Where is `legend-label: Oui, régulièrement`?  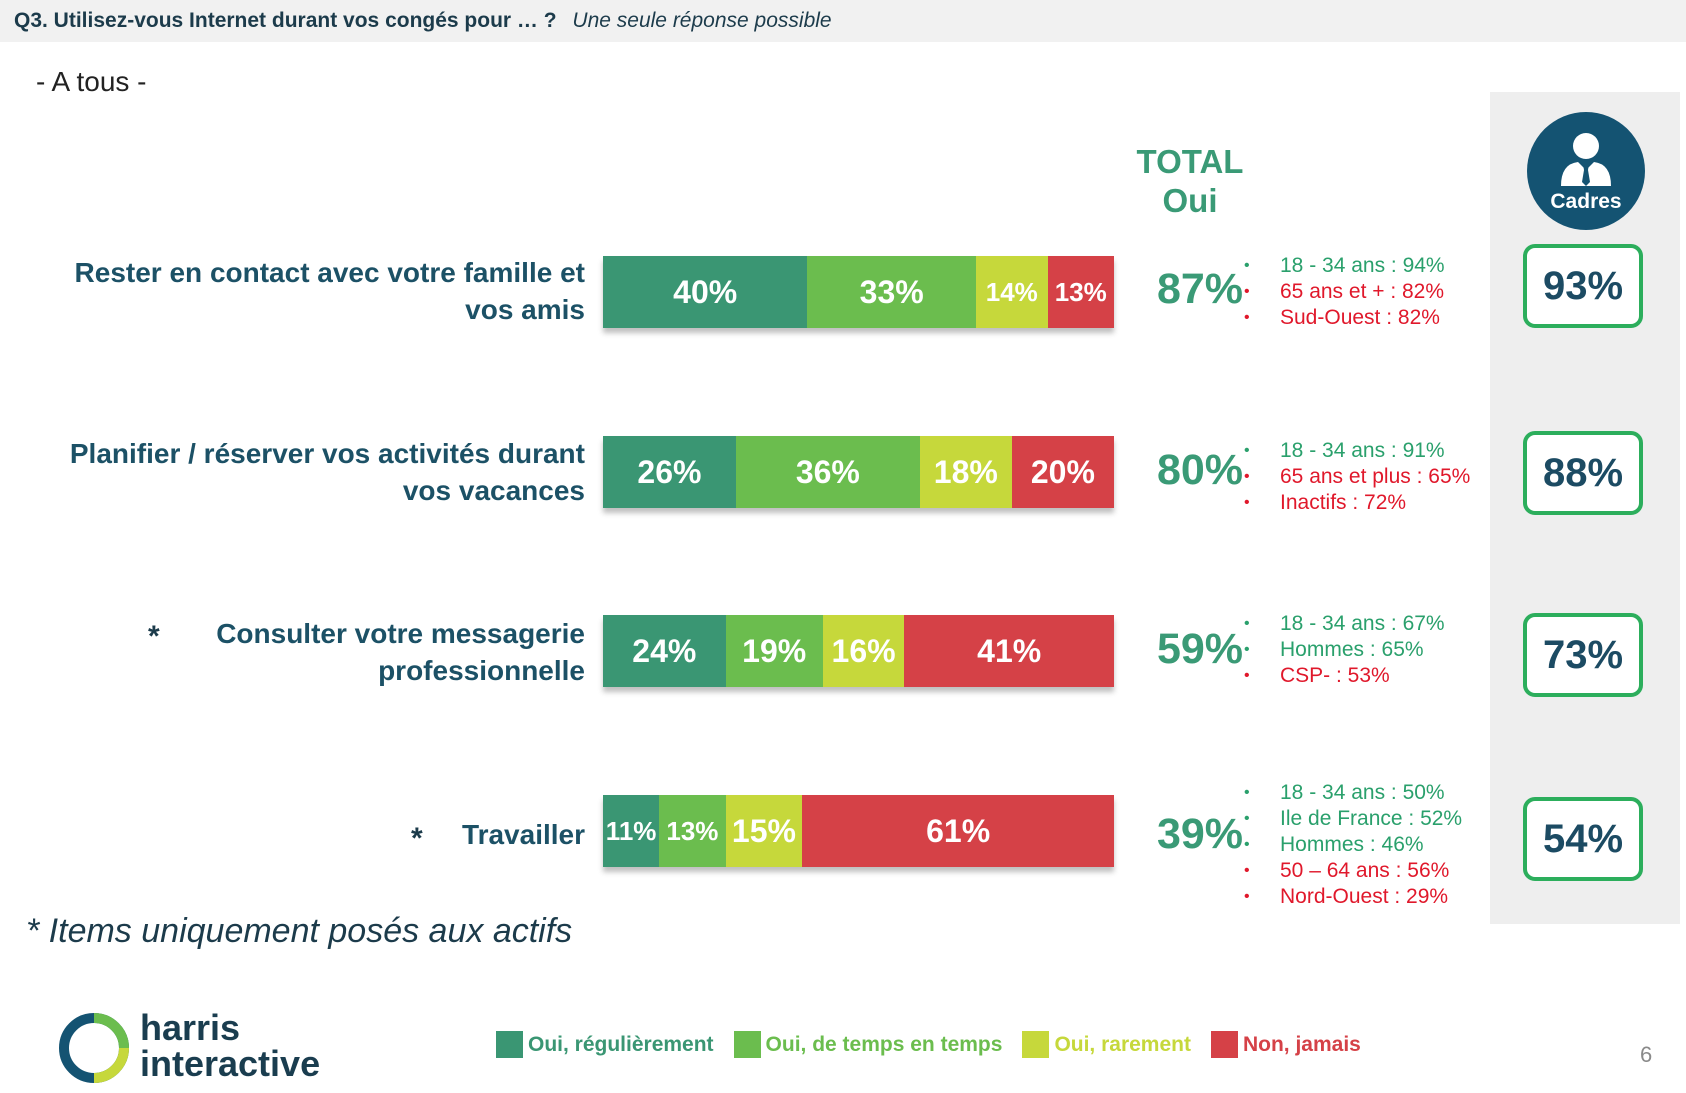 legend-label: Oui, régulièrement is located at coordinates (621, 1044).